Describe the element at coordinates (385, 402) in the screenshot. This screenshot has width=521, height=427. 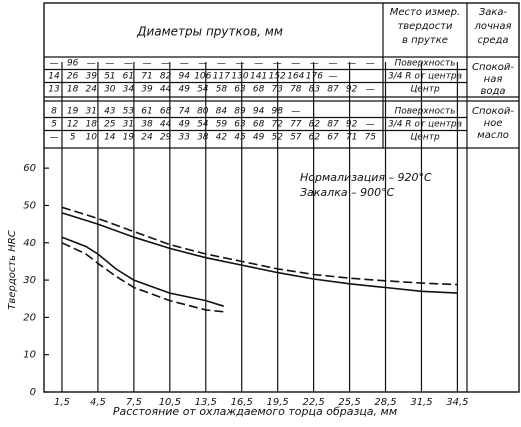
I see `x-tick-label: 28,5` at that location.